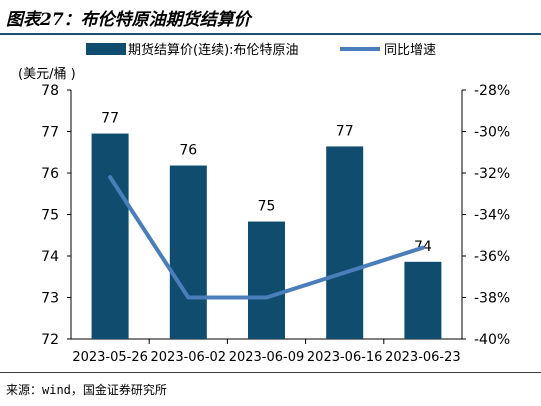  I want to click on y-left-tick-label: 75, so click(50, 216).